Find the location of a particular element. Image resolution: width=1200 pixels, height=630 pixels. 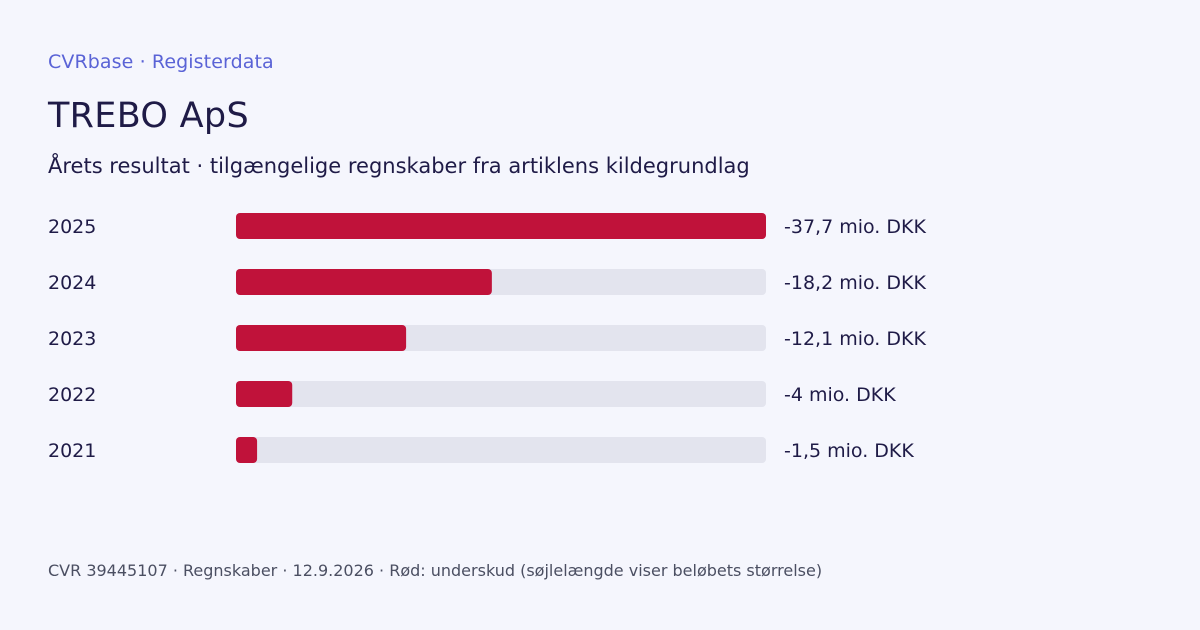

company-name: TREBO ApS is located at coordinates (148, 116).